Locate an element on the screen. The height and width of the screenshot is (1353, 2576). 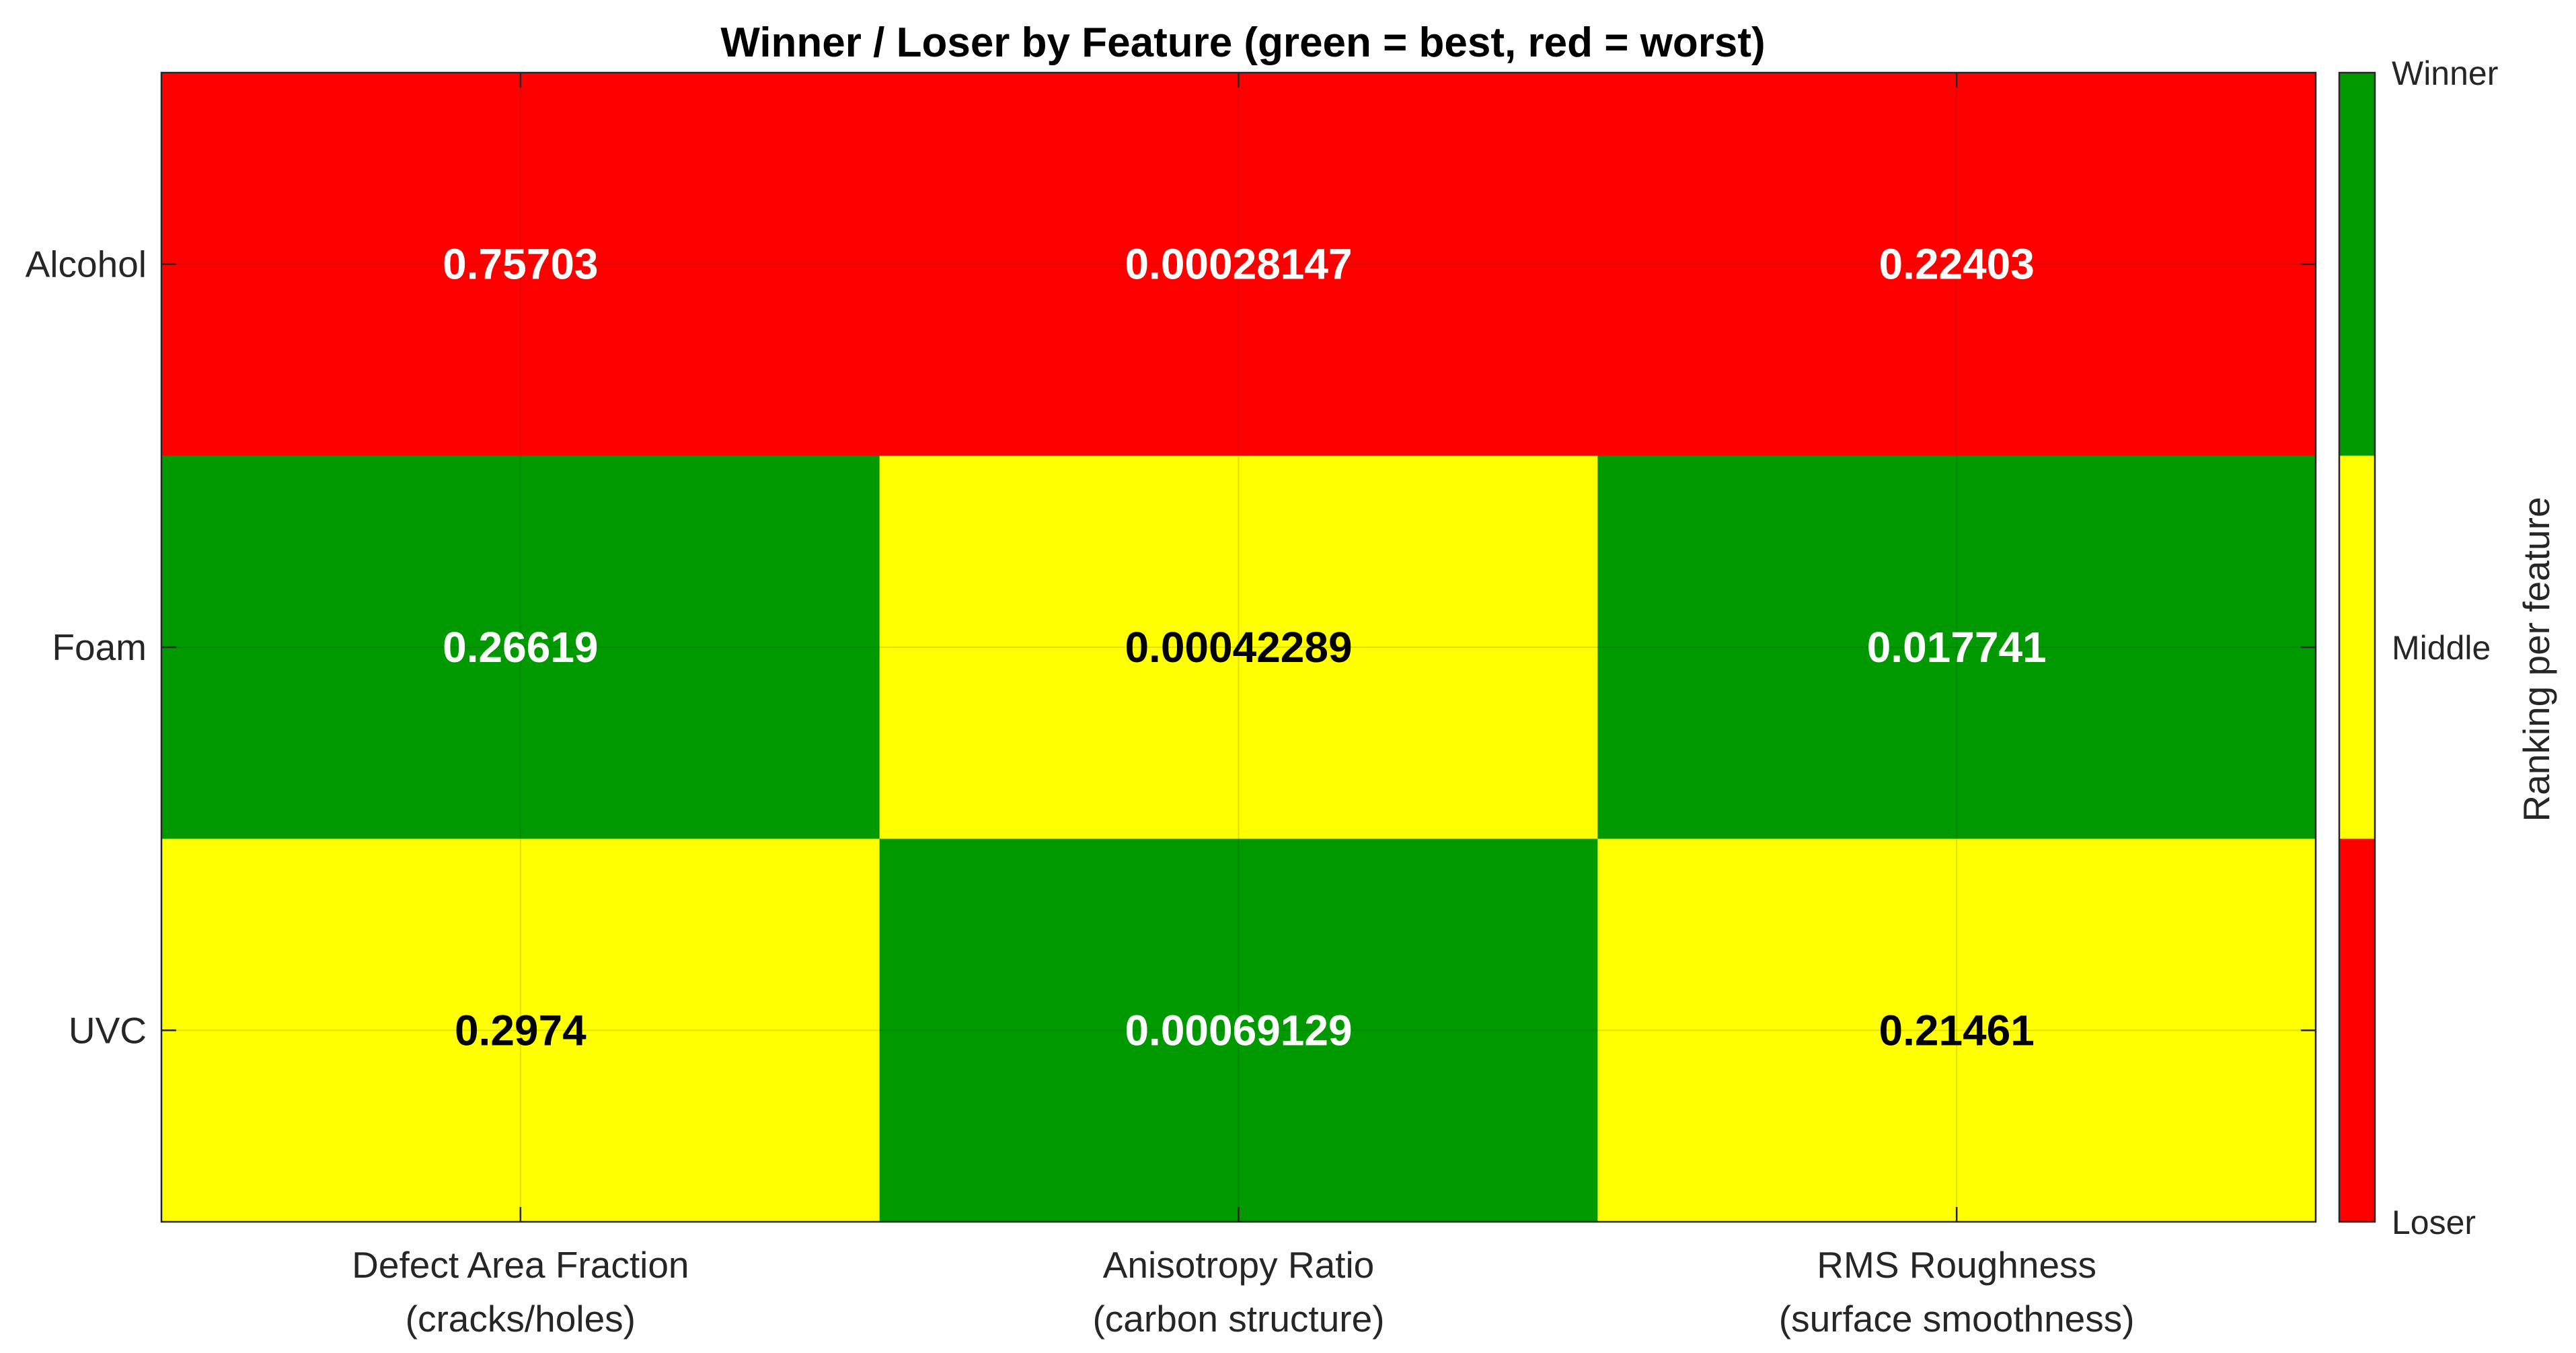
y-axis-ticks: Alcohol Foam UVC is located at coordinates (86, 648).